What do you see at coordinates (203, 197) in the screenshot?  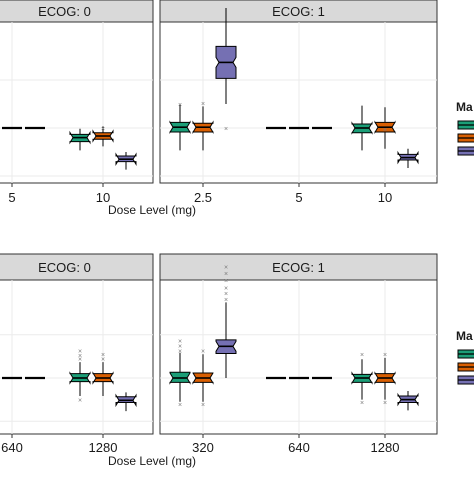 I see `x-tick-label: 2.5` at bounding box center [203, 197].